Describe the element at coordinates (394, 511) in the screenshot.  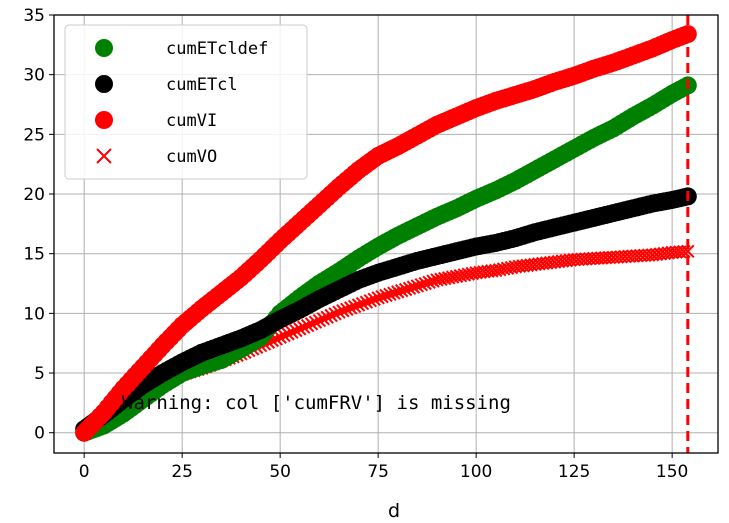
I see `x-axis-label: d` at that location.